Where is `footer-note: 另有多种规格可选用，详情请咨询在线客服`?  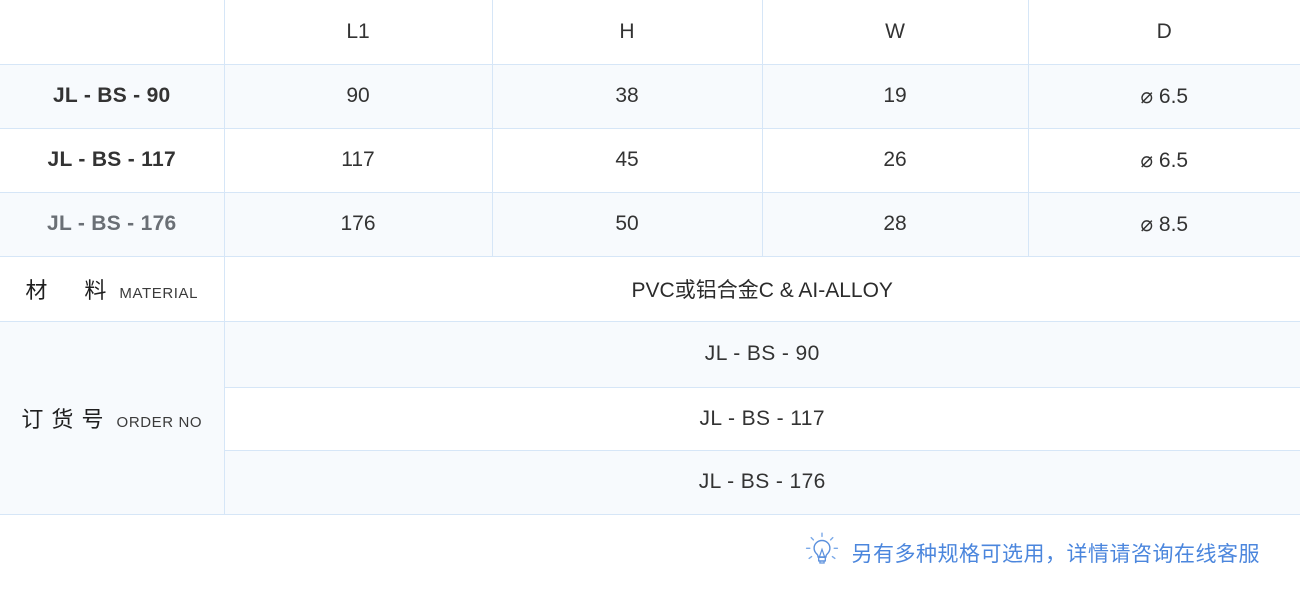 footer-note: 另有多种规格可选用，详情请咨询在线客服 is located at coordinates (1031, 552).